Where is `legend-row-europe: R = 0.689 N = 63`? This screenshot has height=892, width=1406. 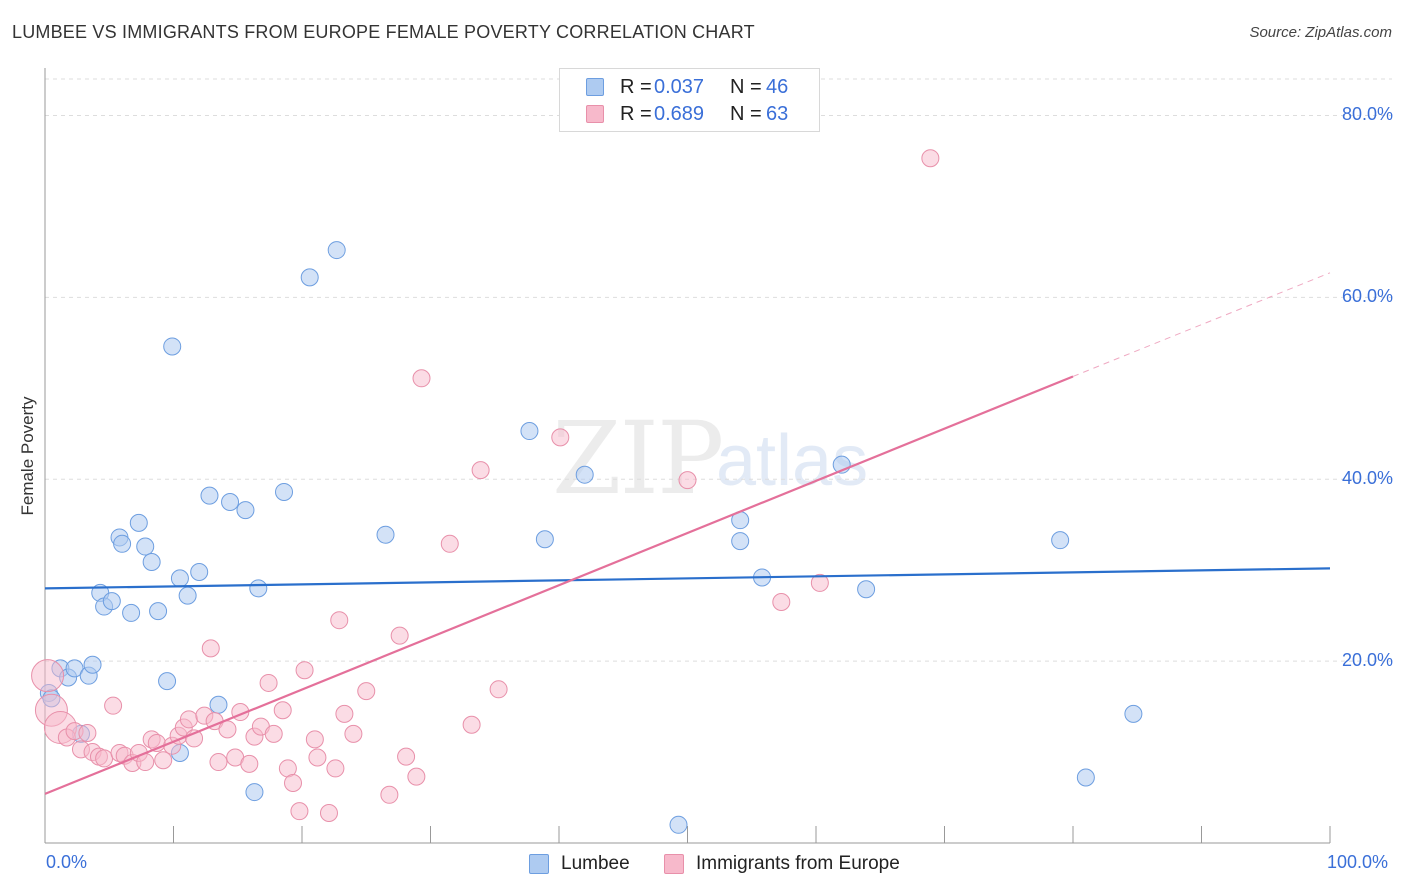 legend-row-europe: R = 0.689 N = 63 is located at coordinates (687, 114).